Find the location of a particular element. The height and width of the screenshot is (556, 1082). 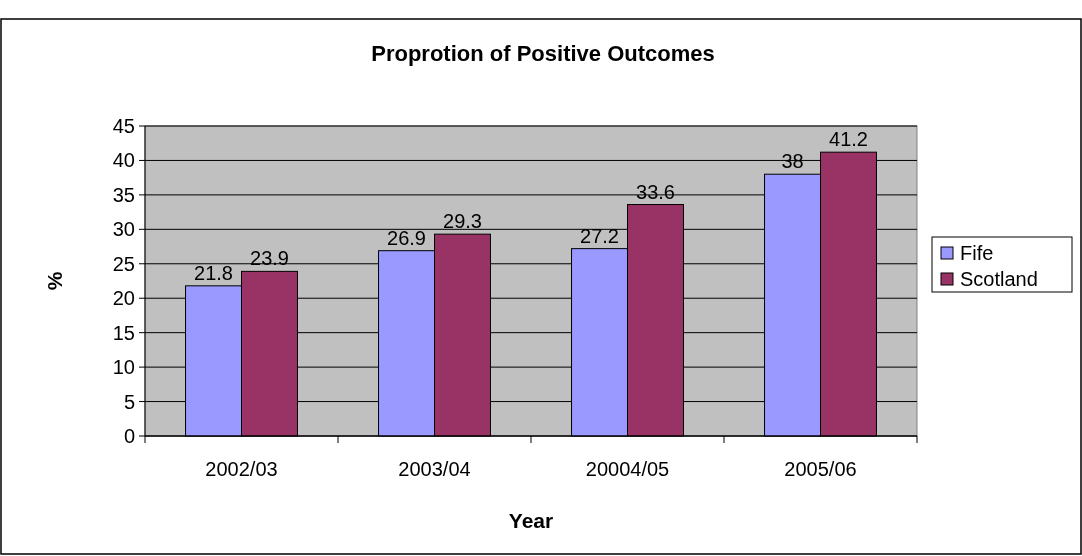

legend-label: Scotland is located at coordinates (999, 279).